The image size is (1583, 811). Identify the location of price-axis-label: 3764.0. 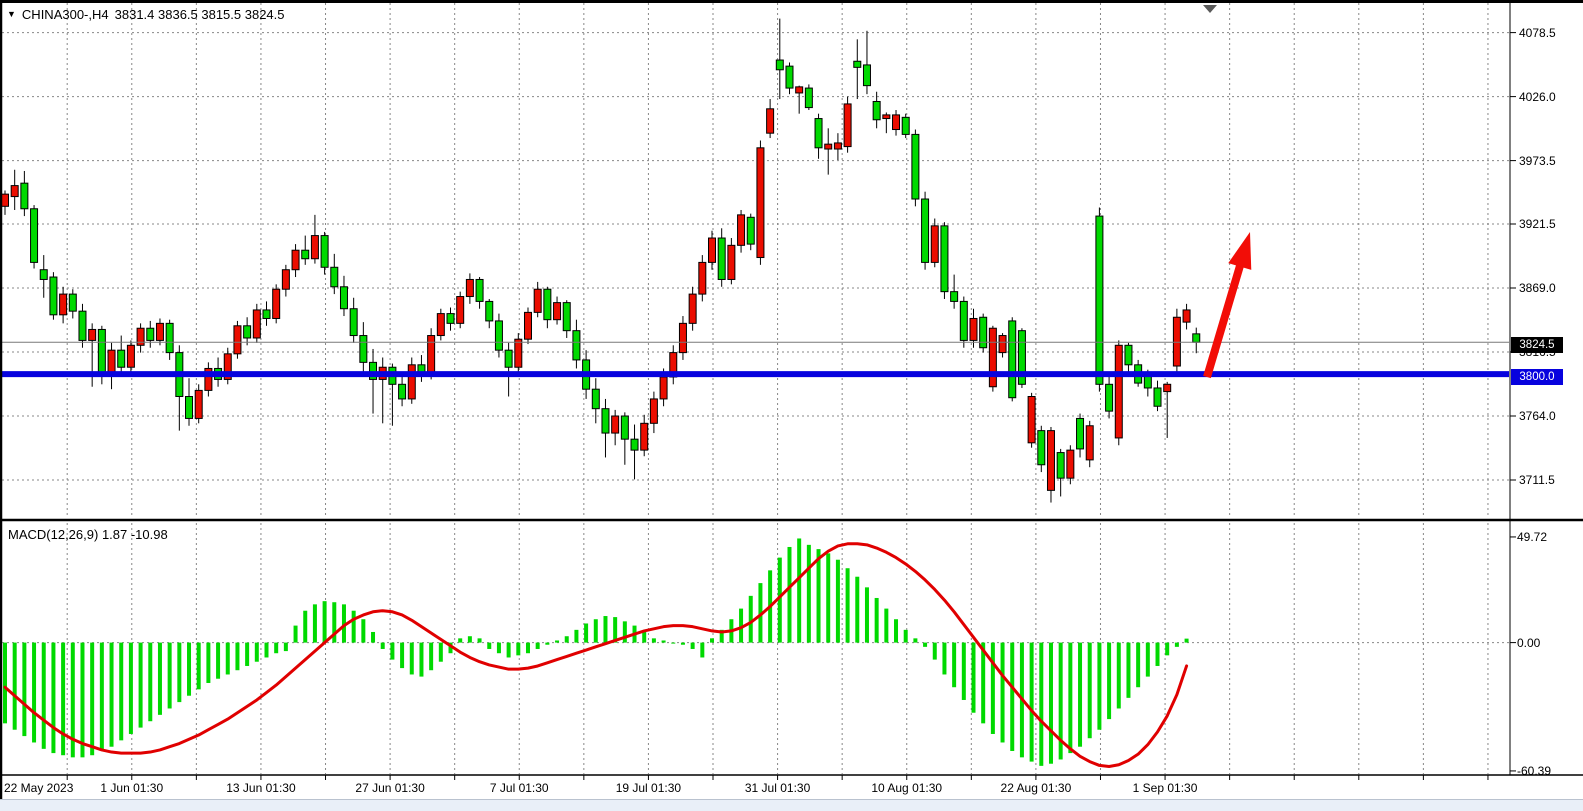
(1537, 416).